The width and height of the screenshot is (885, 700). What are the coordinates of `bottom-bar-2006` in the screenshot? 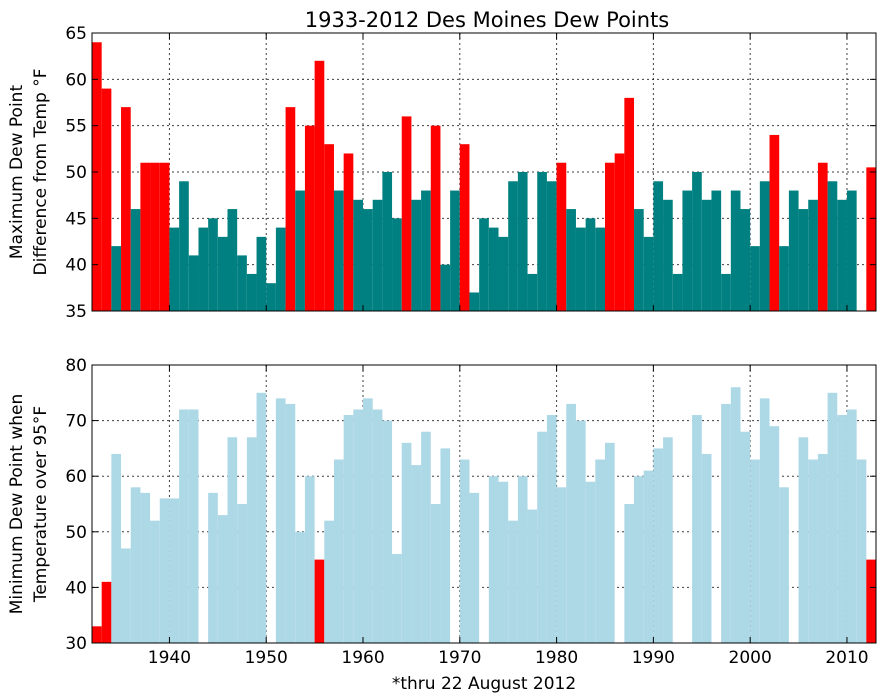 It's located at (813, 551).